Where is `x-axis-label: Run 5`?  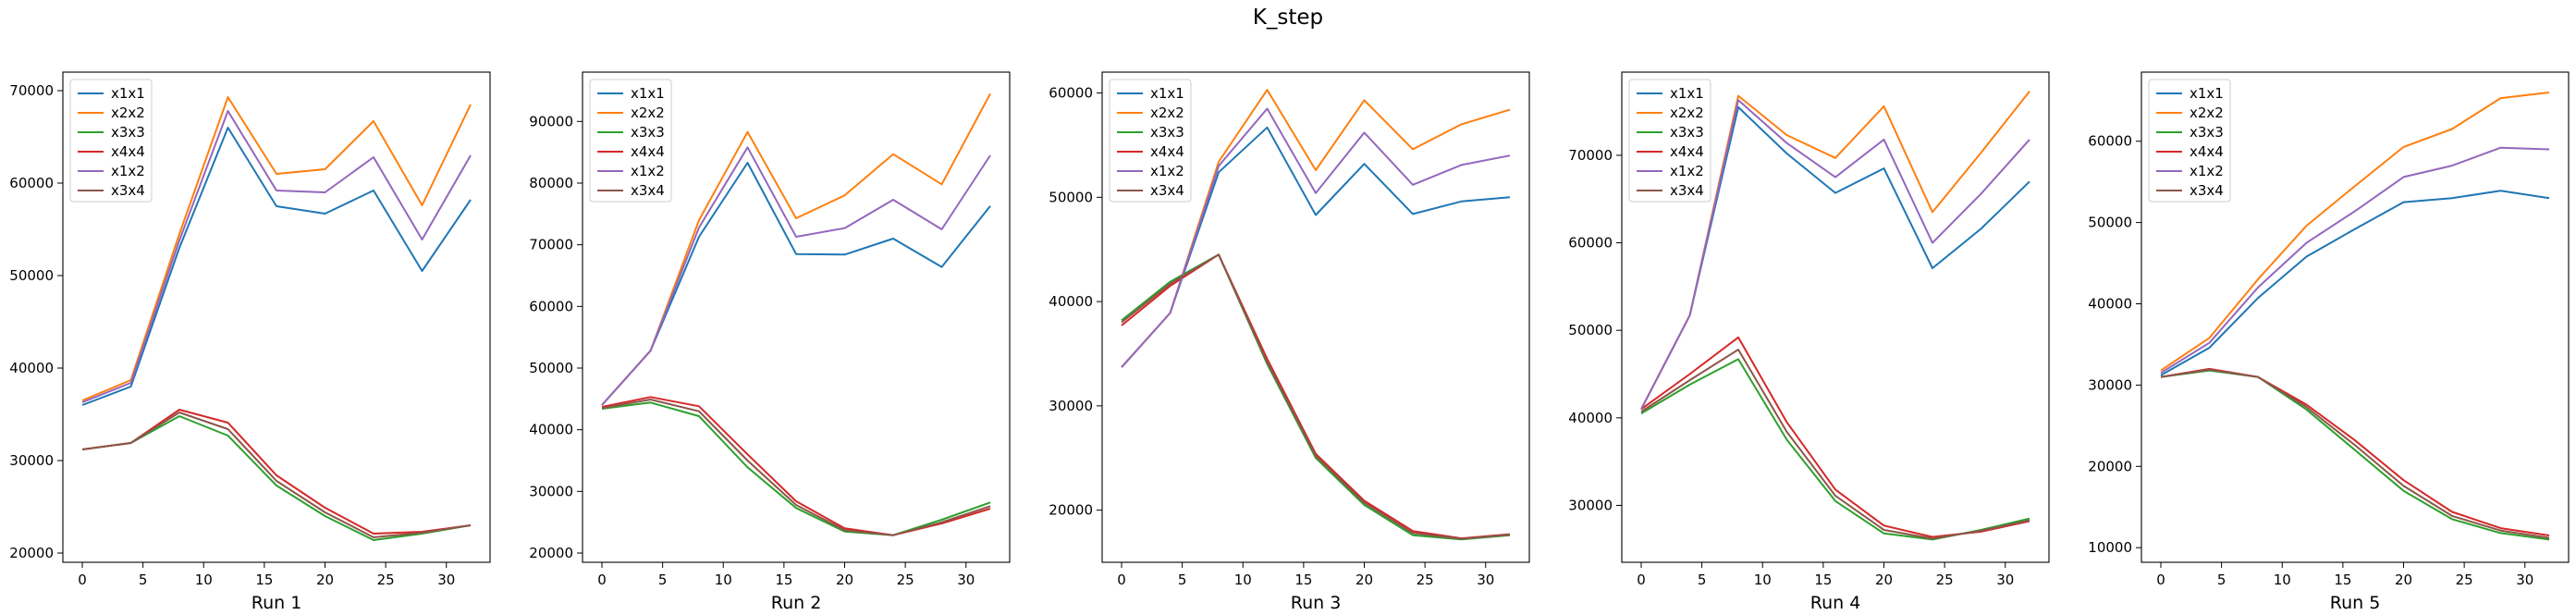 x-axis-label: Run 5 is located at coordinates (2355, 603).